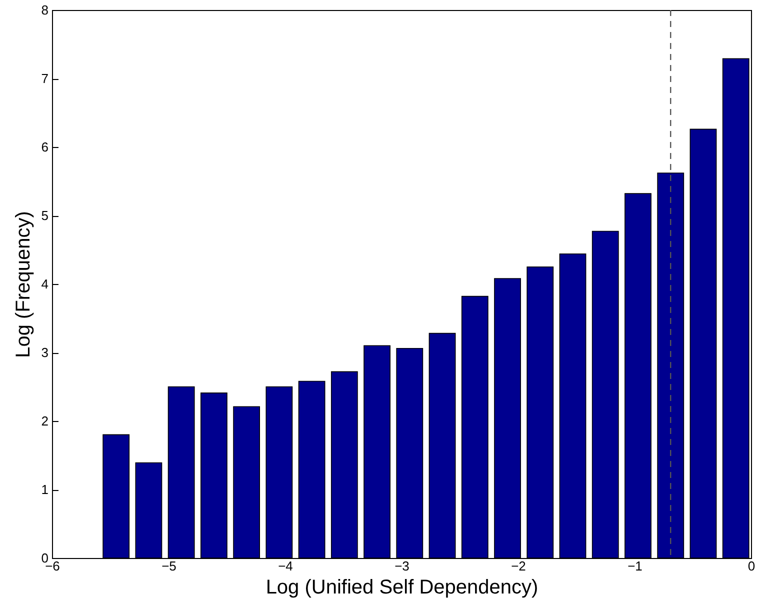 The width and height of the screenshot is (763, 616). I want to click on y-tick-label: 2, so click(44, 421).